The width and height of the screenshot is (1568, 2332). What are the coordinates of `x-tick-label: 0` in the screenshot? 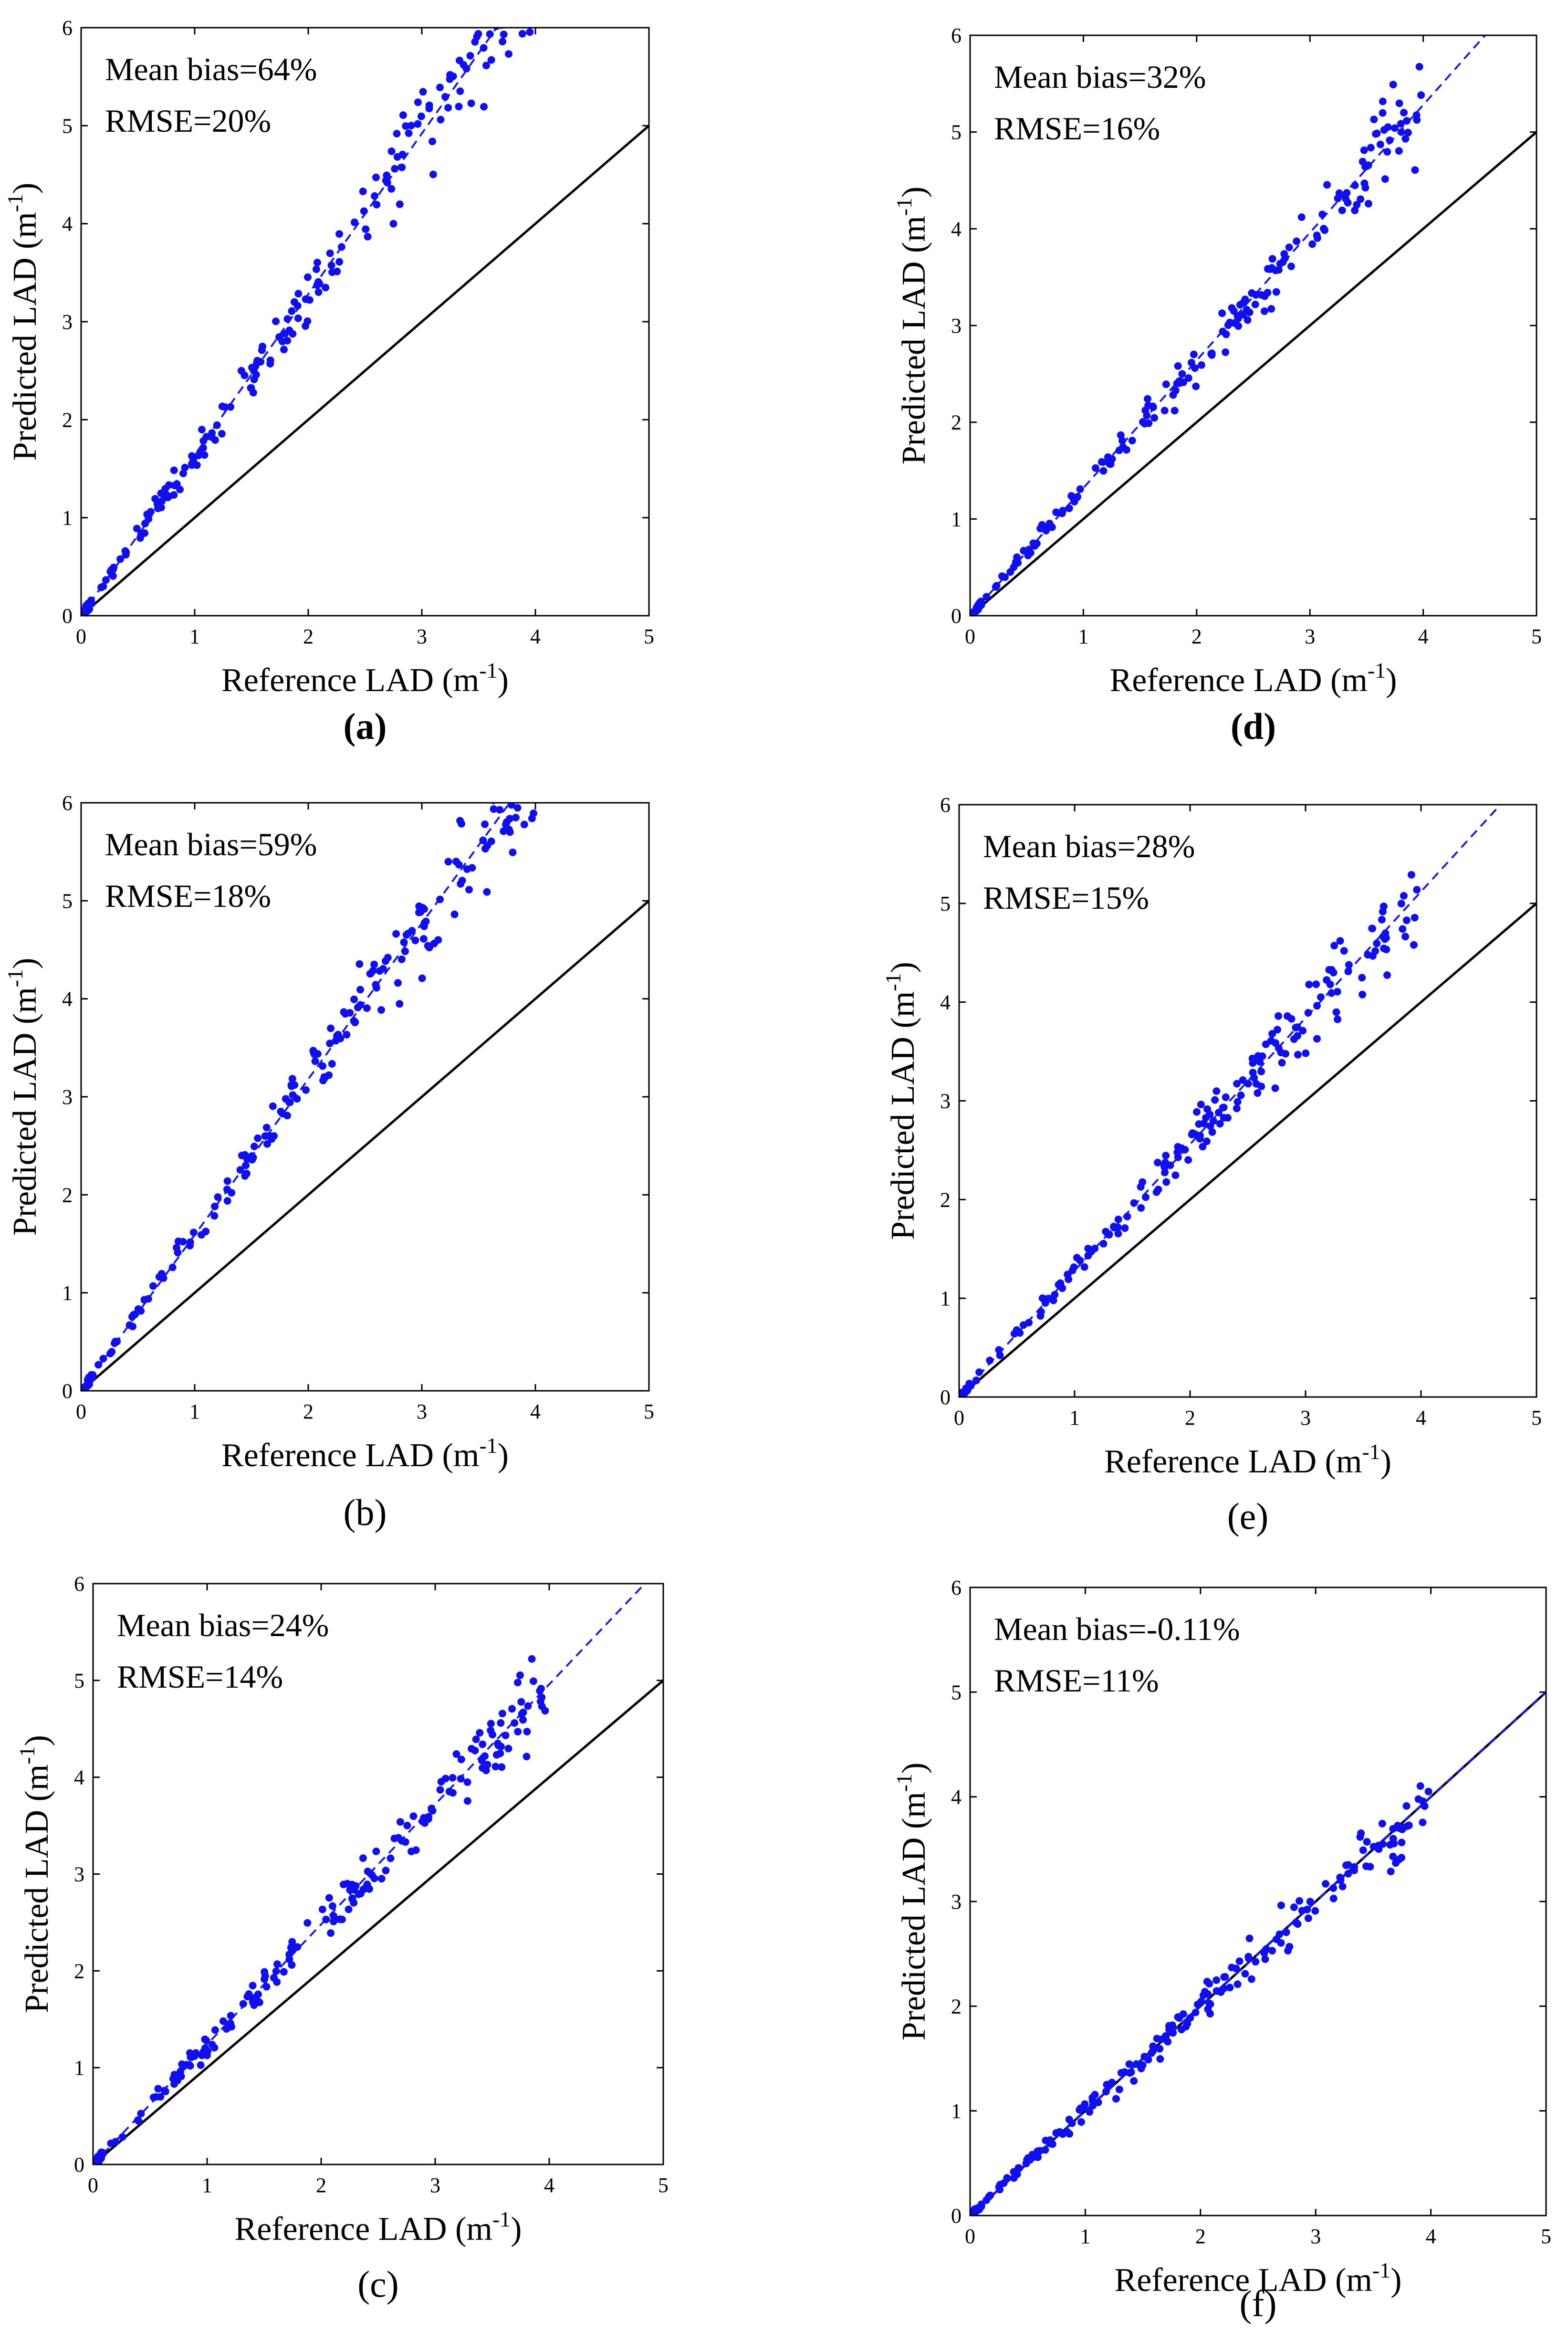 It's located at (81, 1411).